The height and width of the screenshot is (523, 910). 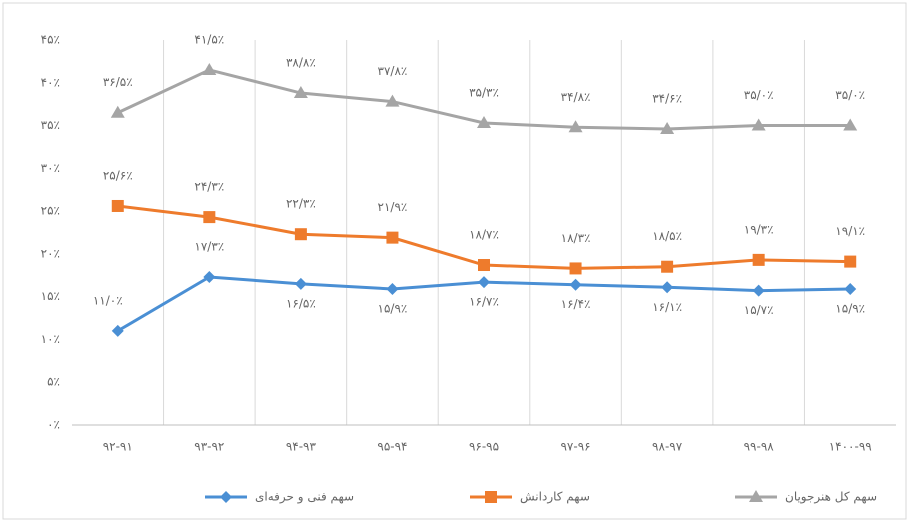 What do you see at coordinates (576, 238) in the screenshot?
I see `data-label: ۱۸/۳٪` at bounding box center [576, 238].